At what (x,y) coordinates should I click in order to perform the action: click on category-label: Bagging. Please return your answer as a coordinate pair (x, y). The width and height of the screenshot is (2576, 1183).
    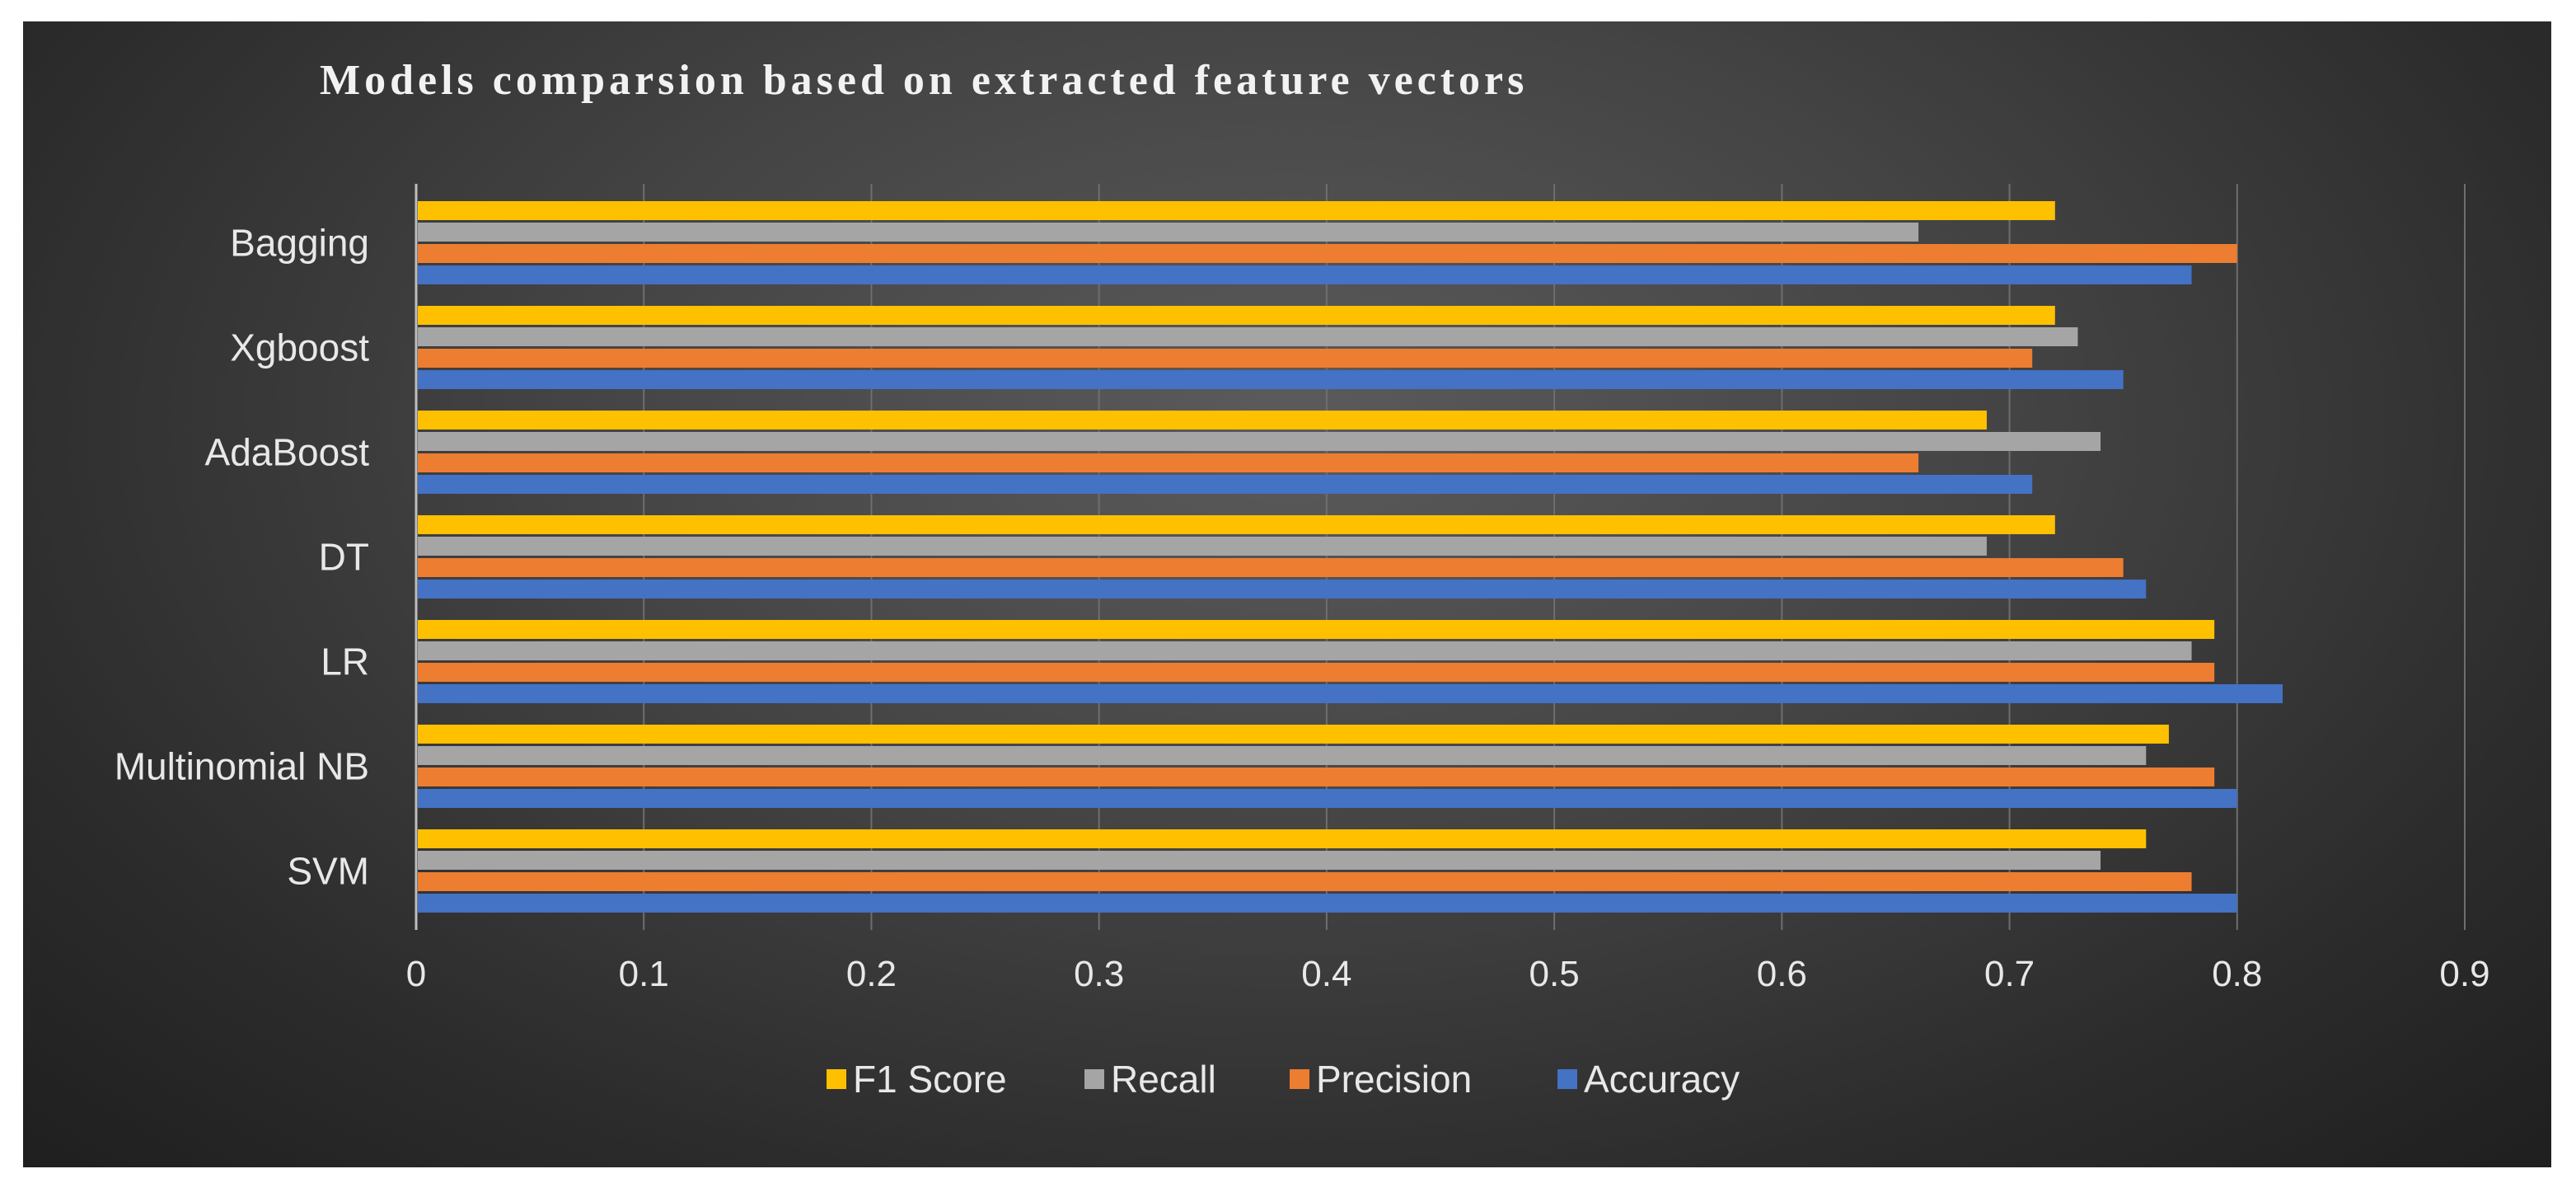
    Looking at the image, I should click on (299, 243).